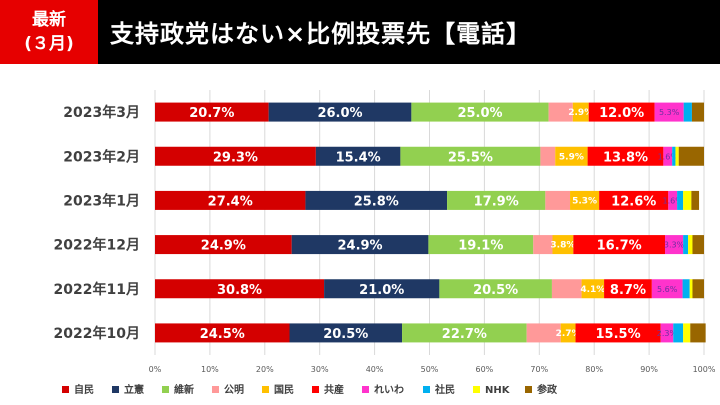 The height and width of the screenshot is (405, 720). Describe the element at coordinates (375, 369) in the screenshot. I see `x-tick-label: 40%` at that location.